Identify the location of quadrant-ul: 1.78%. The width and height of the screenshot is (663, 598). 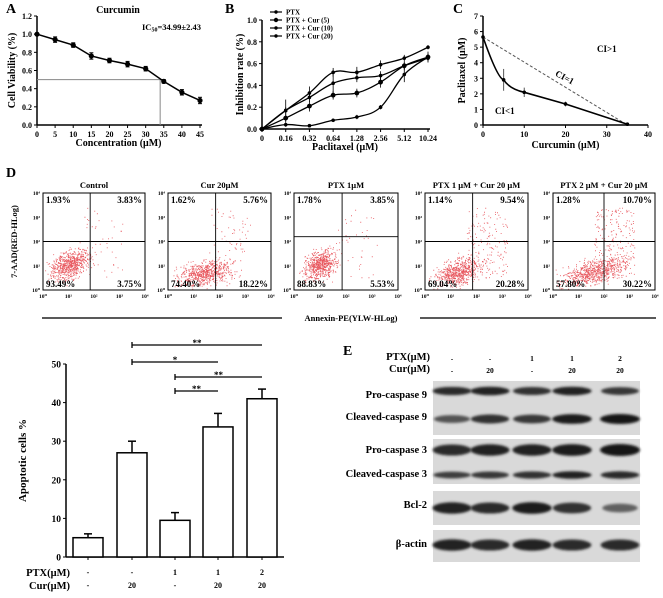
(309, 200).